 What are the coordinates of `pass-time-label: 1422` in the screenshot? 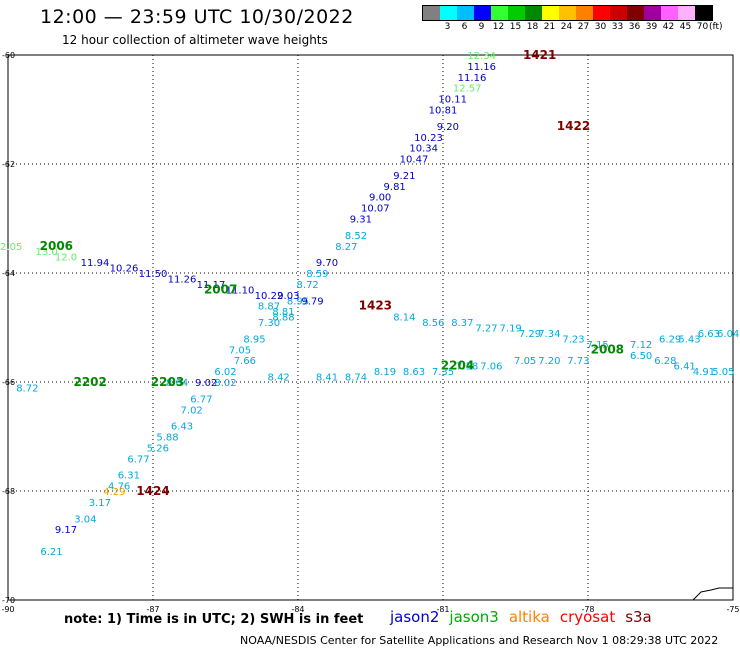 It's located at (573, 126).